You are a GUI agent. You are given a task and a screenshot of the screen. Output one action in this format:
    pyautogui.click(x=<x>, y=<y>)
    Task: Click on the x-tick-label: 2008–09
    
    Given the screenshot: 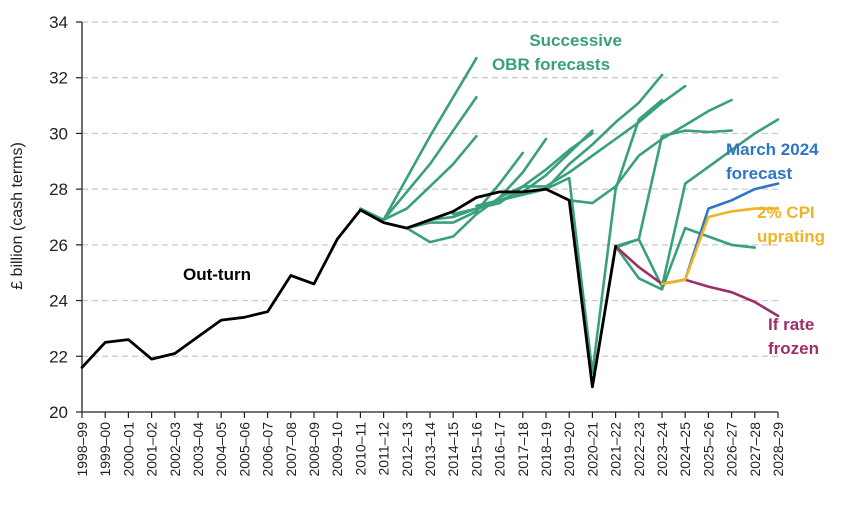 What is the action you would take?
    pyautogui.click(x=314, y=449)
    